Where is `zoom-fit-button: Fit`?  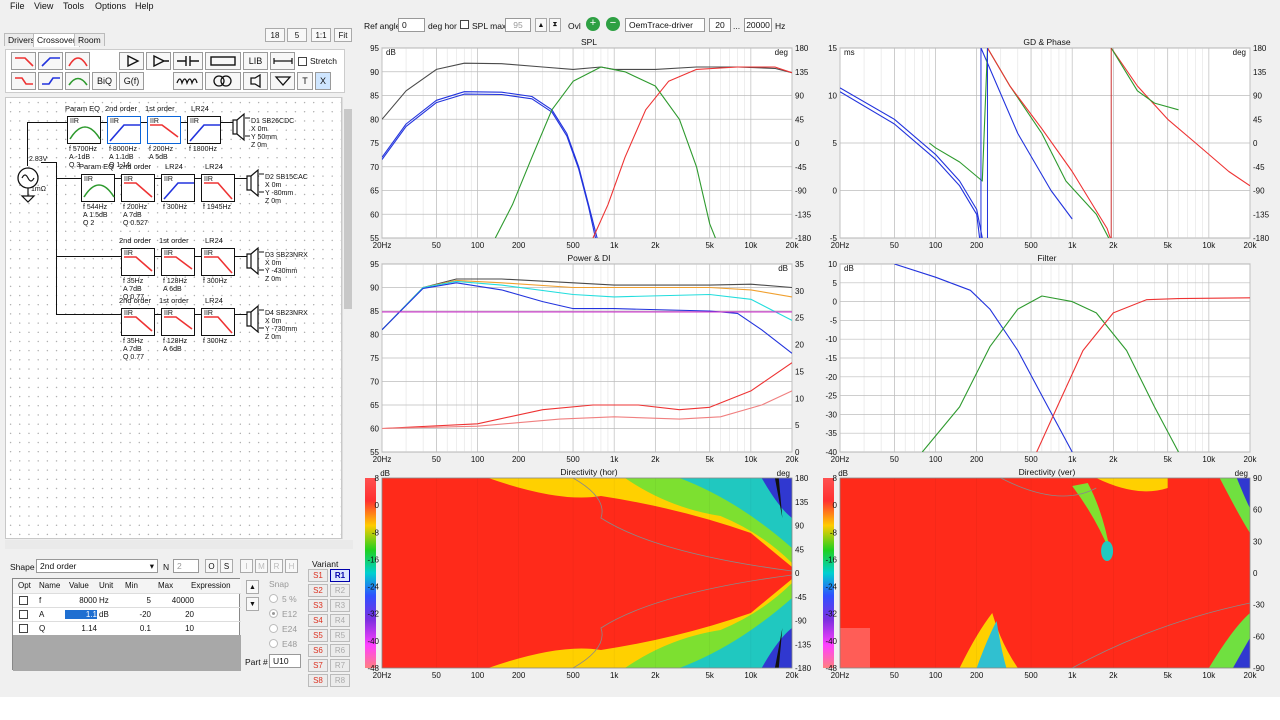
zoom-fit-button: Fit is located at coordinates (343, 35).